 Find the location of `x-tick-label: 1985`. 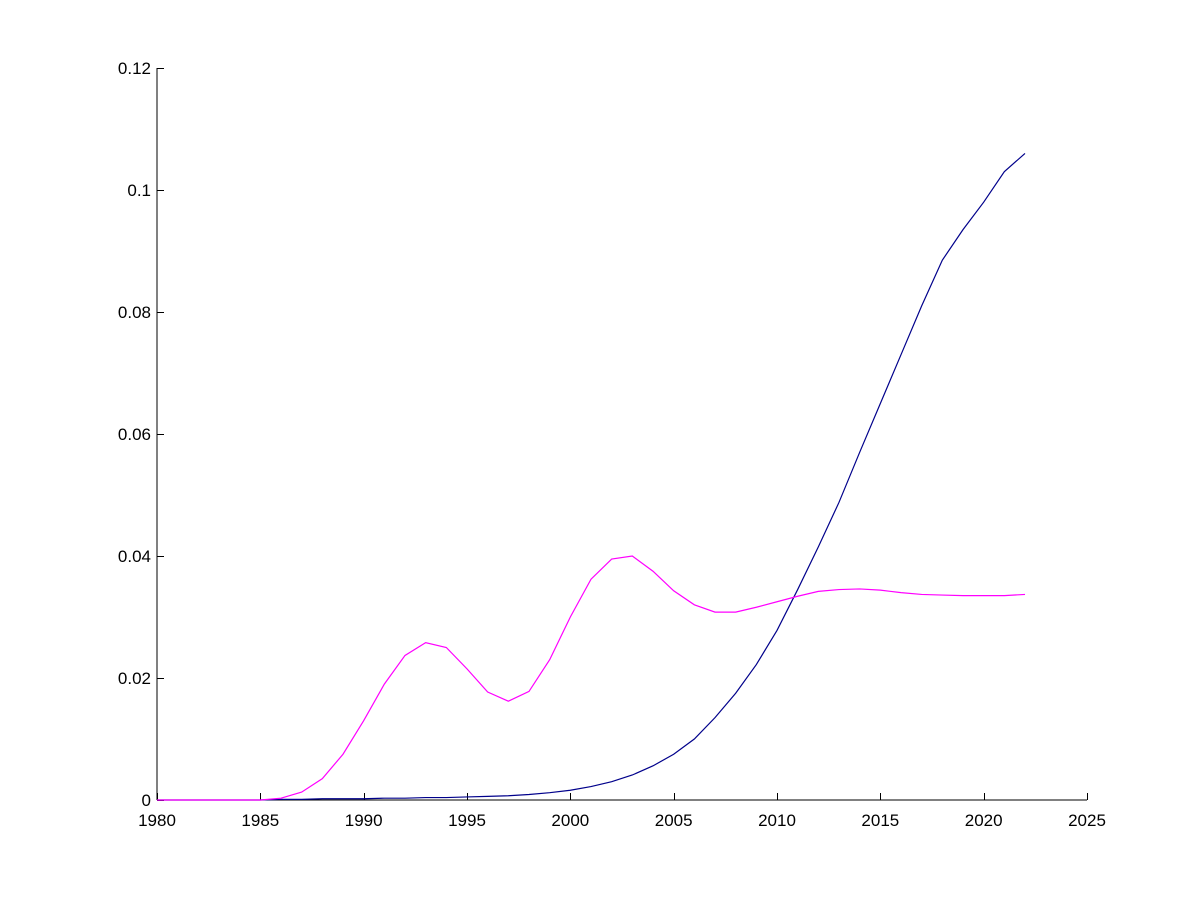

x-tick-label: 1985 is located at coordinates (260, 820).